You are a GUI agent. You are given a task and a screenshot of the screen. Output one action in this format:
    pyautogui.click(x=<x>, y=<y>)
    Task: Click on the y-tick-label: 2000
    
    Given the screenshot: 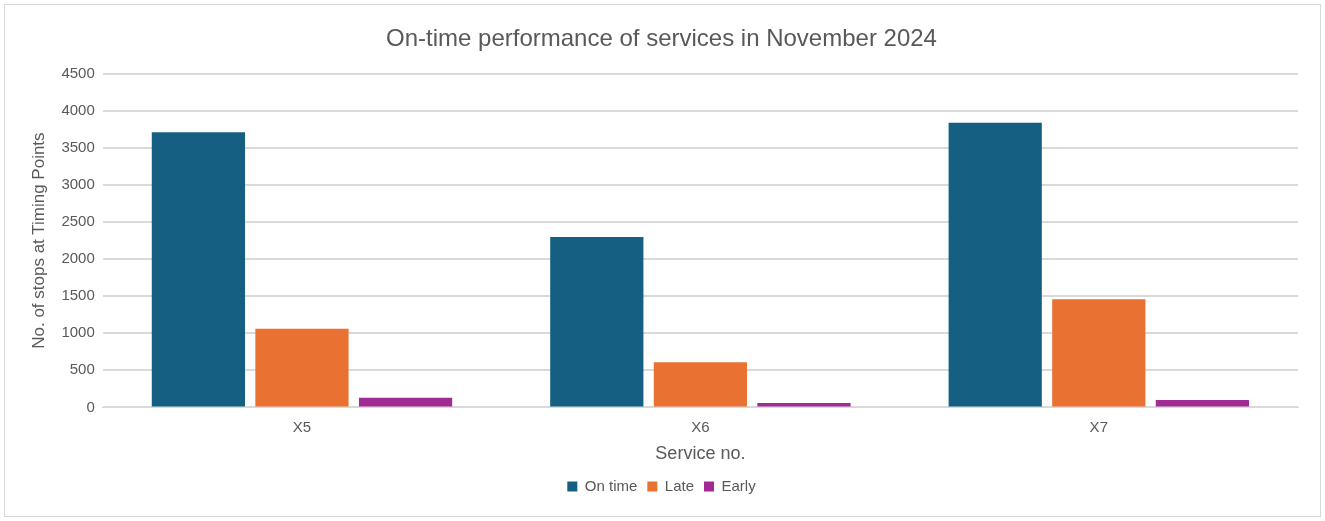 What is the action you would take?
    pyautogui.click(x=78, y=258)
    